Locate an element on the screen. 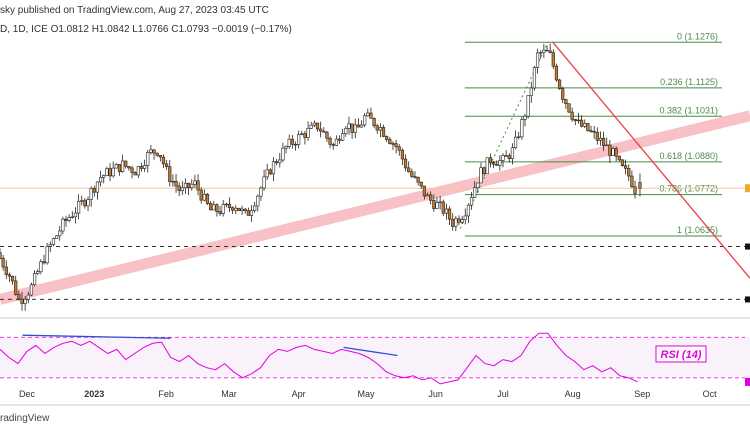 The height and width of the screenshot is (430, 750). rsi-label: RSI (14) is located at coordinates (681, 355).